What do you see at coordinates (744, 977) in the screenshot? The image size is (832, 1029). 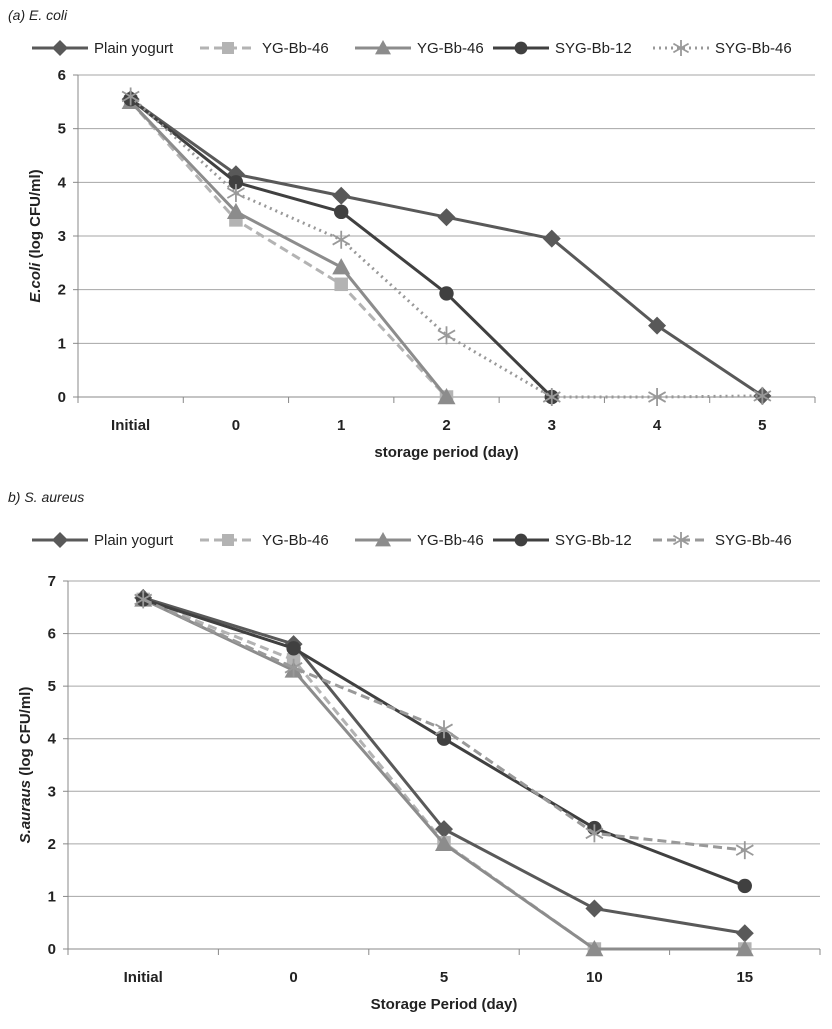 I see `x-tick-label: 15` at bounding box center [744, 977].